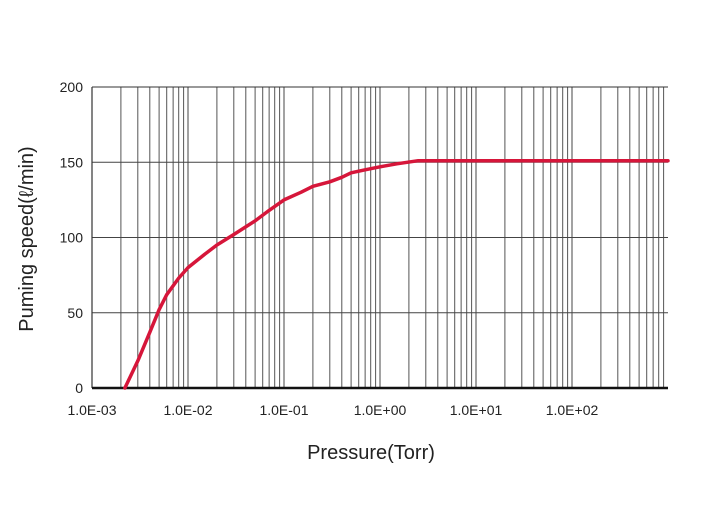 The width and height of the screenshot is (720, 520). Describe the element at coordinates (75, 313) in the screenshot. I see `y-tick-label: 50` at that location.